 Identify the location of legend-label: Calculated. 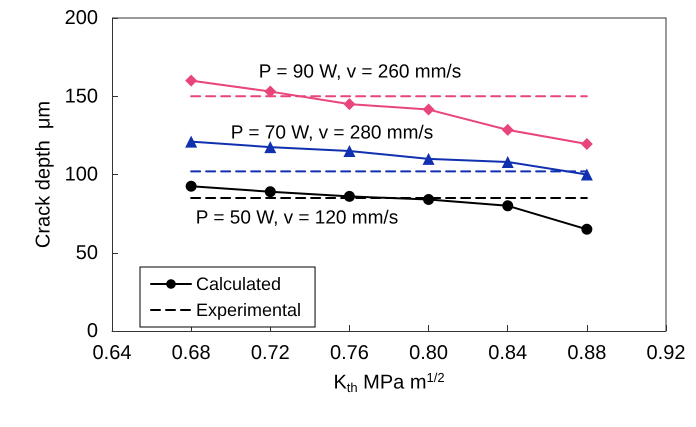
(239, 284).